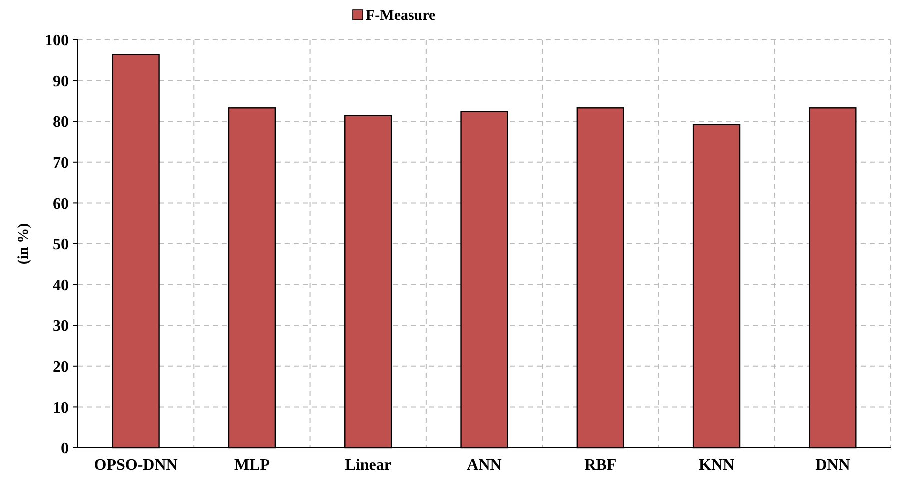  Describe the element at coordinates (61, 81) in the screenshot. I see `y-tick-label: 90` at that location.